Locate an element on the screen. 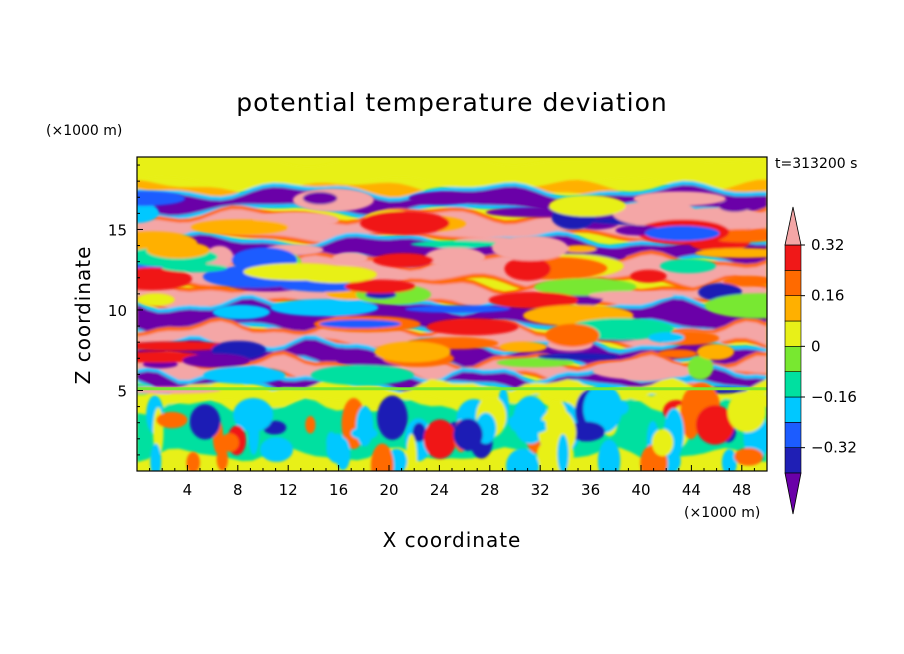 The image size is (904, 654). time-label: t=313200 s is located at coordinates (816, 164).